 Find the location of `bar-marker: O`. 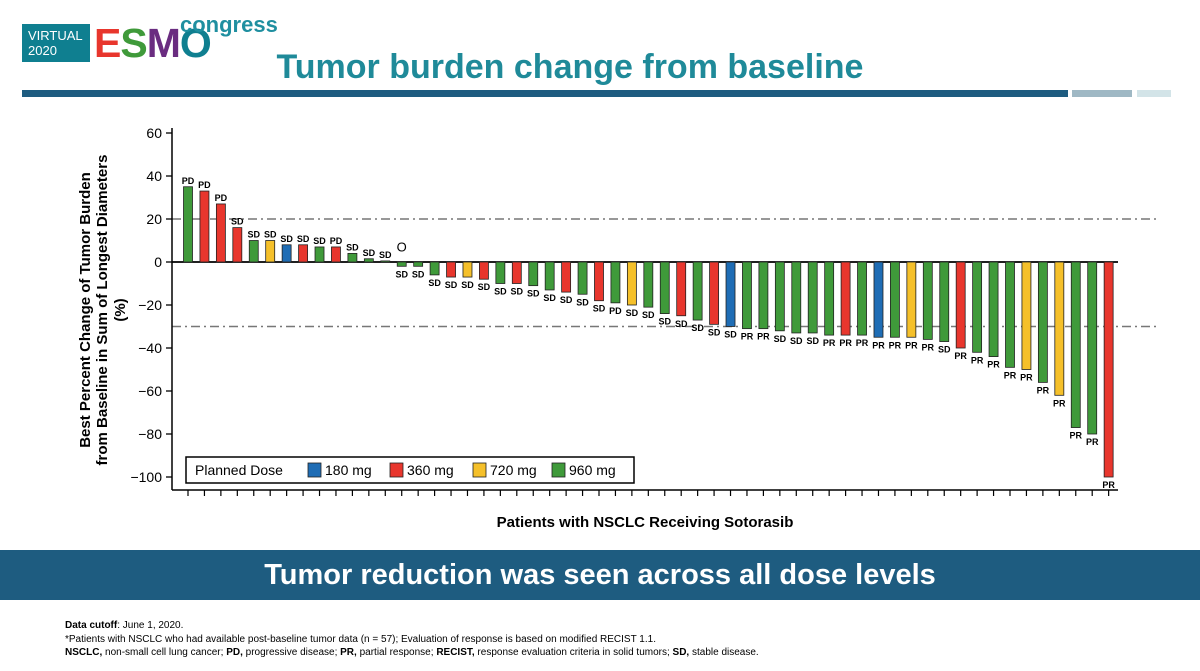

bar-marker: O is located at coordinates (402, 246).